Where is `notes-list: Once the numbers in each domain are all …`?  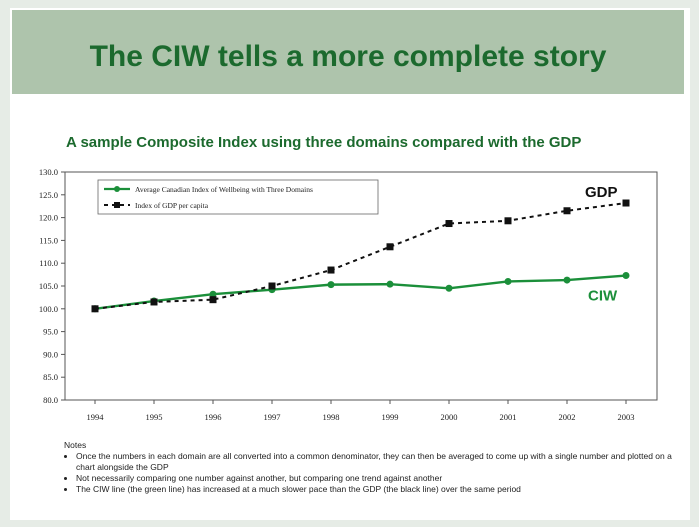 notes-list: Once the numbers in each domain are all … is located at coordinates (374, 473).